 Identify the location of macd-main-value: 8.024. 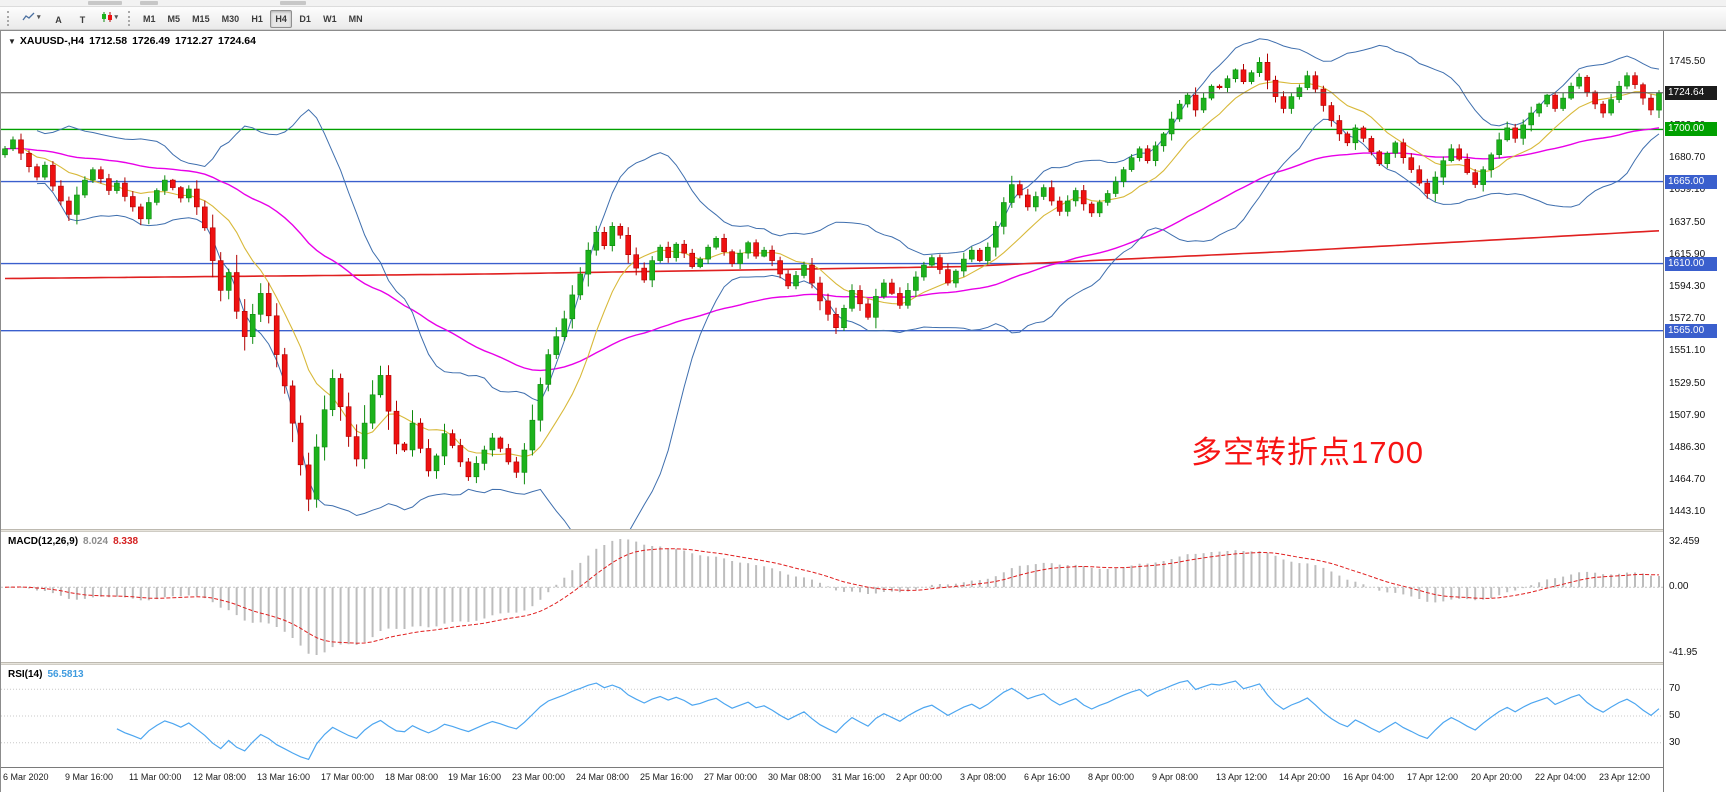
(96, 541).